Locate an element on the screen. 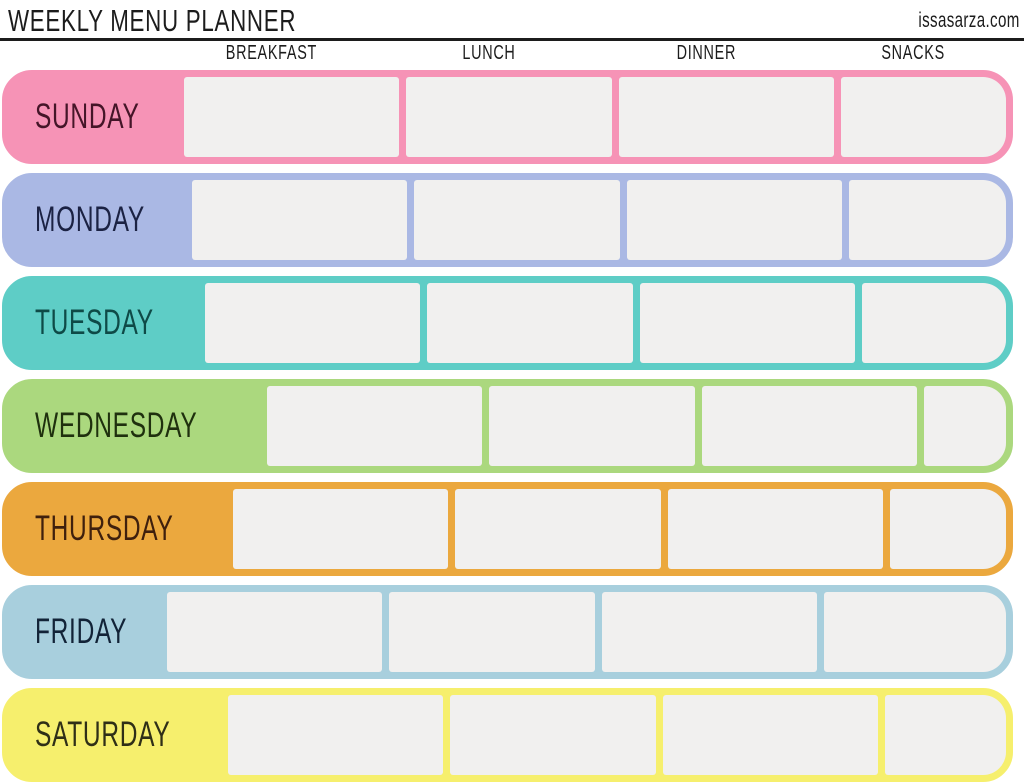  column-headers: Breakfast Lunch Dinner Snacks is located at coordinates (585, 53).